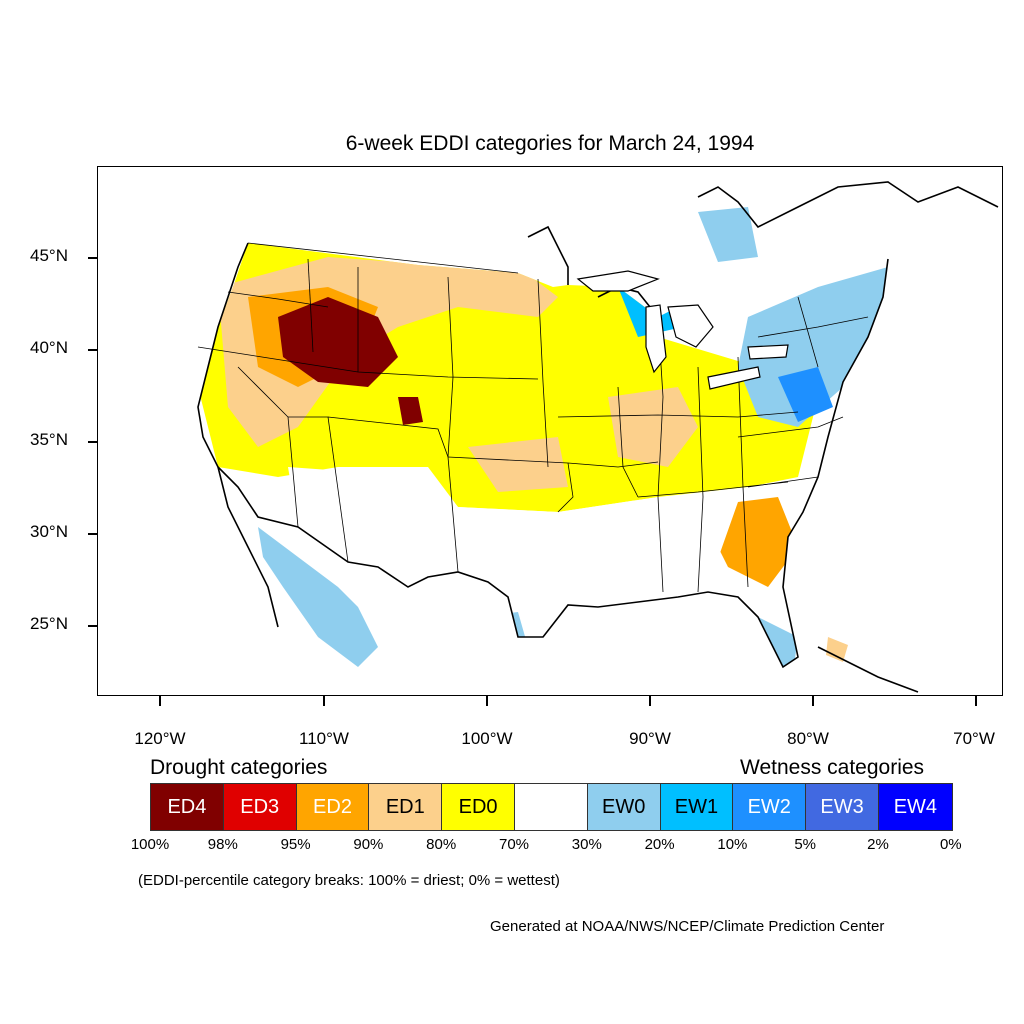  What do you see at coordinates (805, 394) in the screenshot?
I see `ew2-region` at bounding box center [805, 394].